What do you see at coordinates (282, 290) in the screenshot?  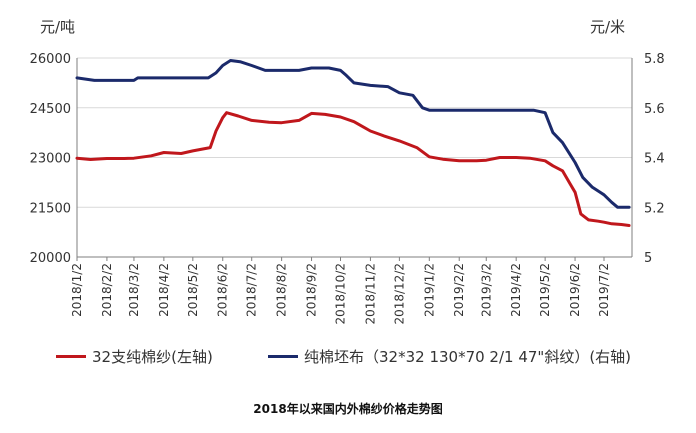 I see `x-tick-label: 2018/8/2` at bounding box center [282, 290].